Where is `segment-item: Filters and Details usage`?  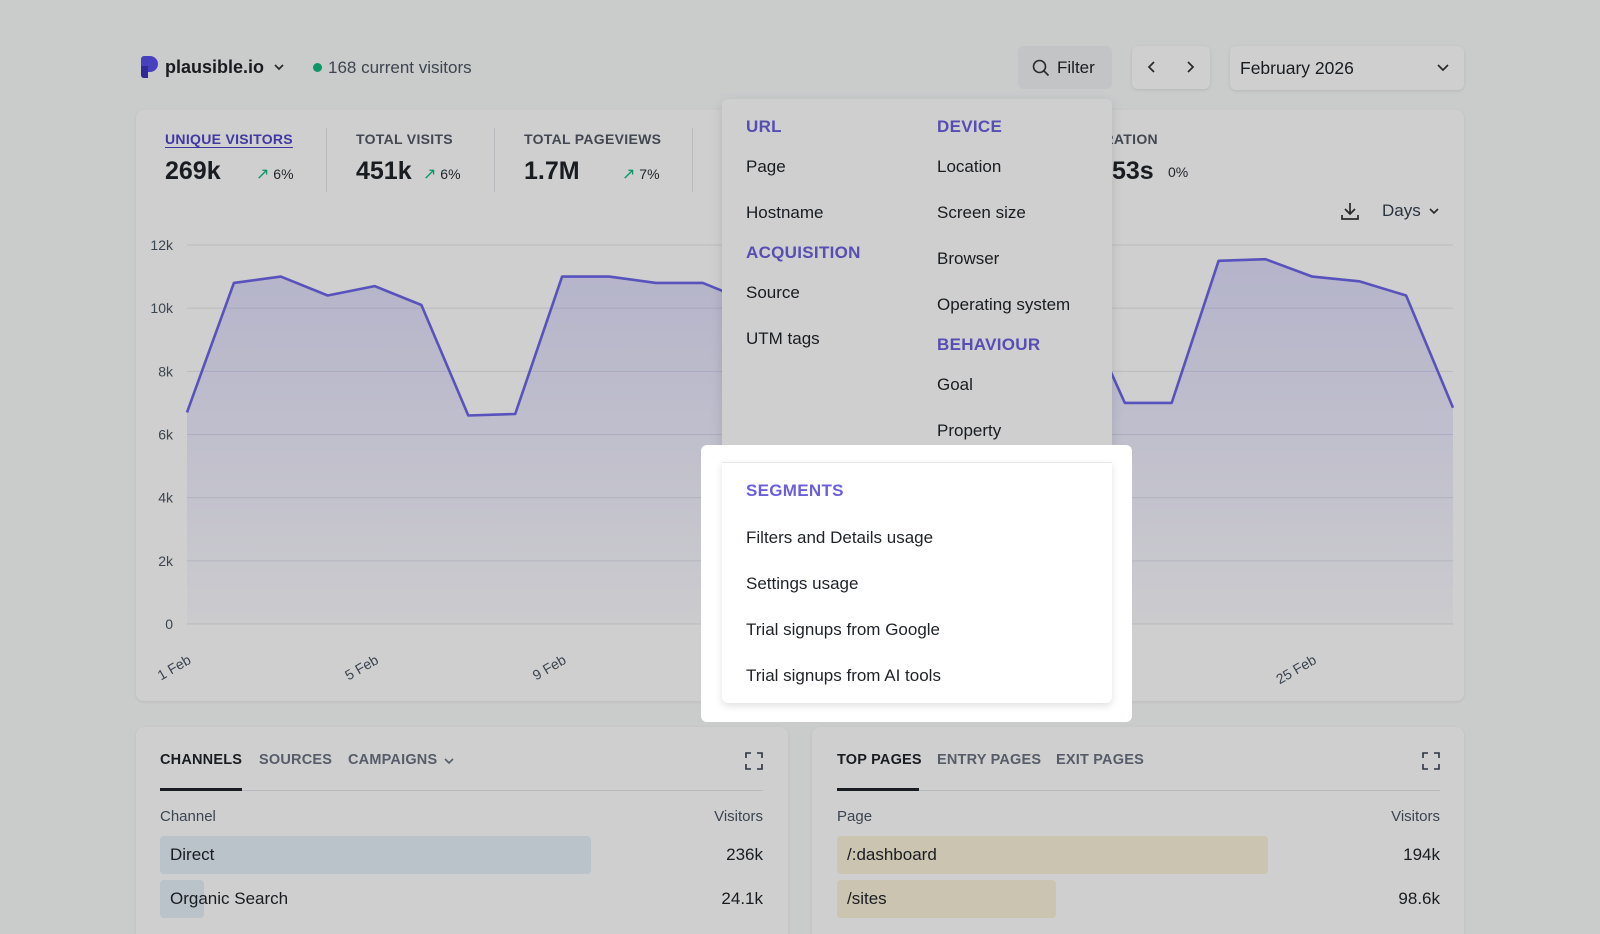
segment-item: Filters and Details usage is located at coordinates (839, 538).